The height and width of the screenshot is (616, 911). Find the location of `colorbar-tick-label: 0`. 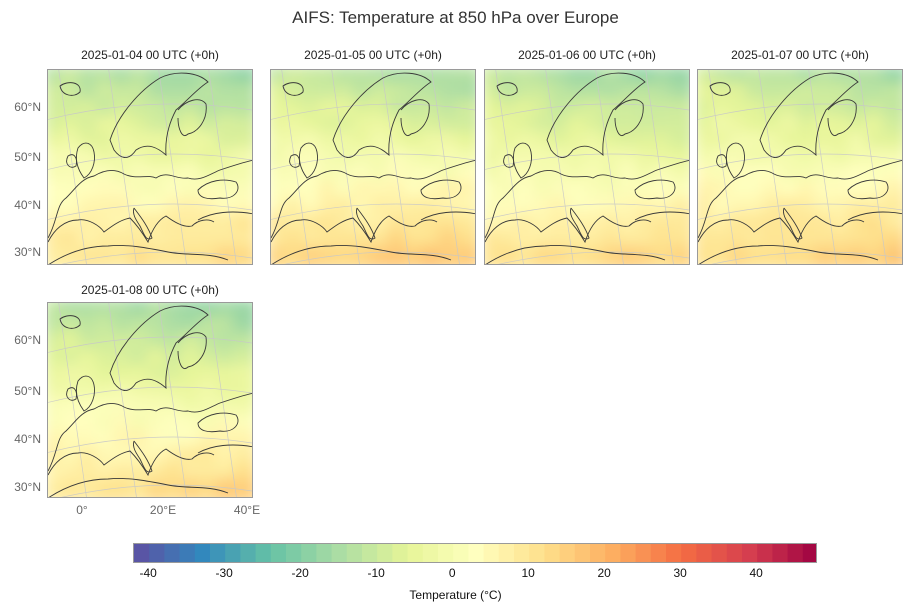

colorbar-tick-label: 0 is located at coordinates (452, 573).